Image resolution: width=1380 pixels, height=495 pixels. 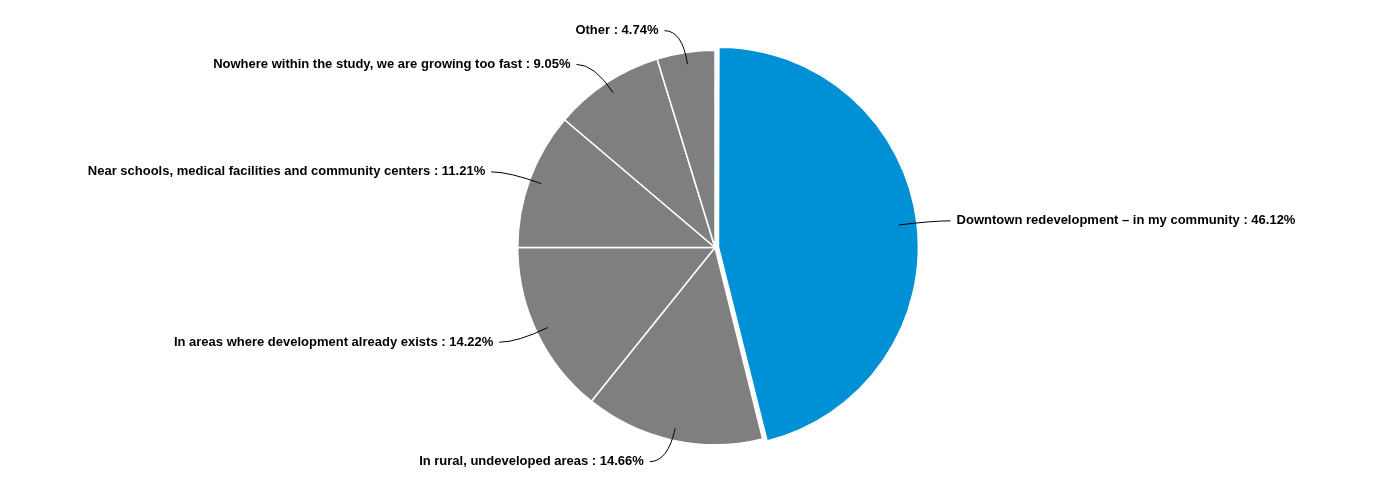 I want to click on slice-label: Other : 4.74%, so click(x=617, y=30).